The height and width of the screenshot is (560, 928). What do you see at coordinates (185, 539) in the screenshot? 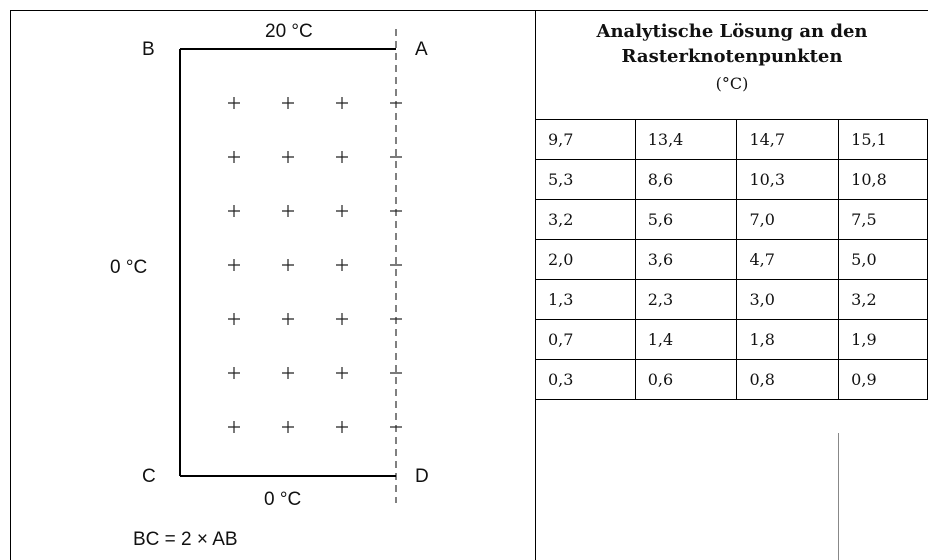
I see `aspect-ratio-note: BC = 2 × AB` at bounding box center [185, 539].